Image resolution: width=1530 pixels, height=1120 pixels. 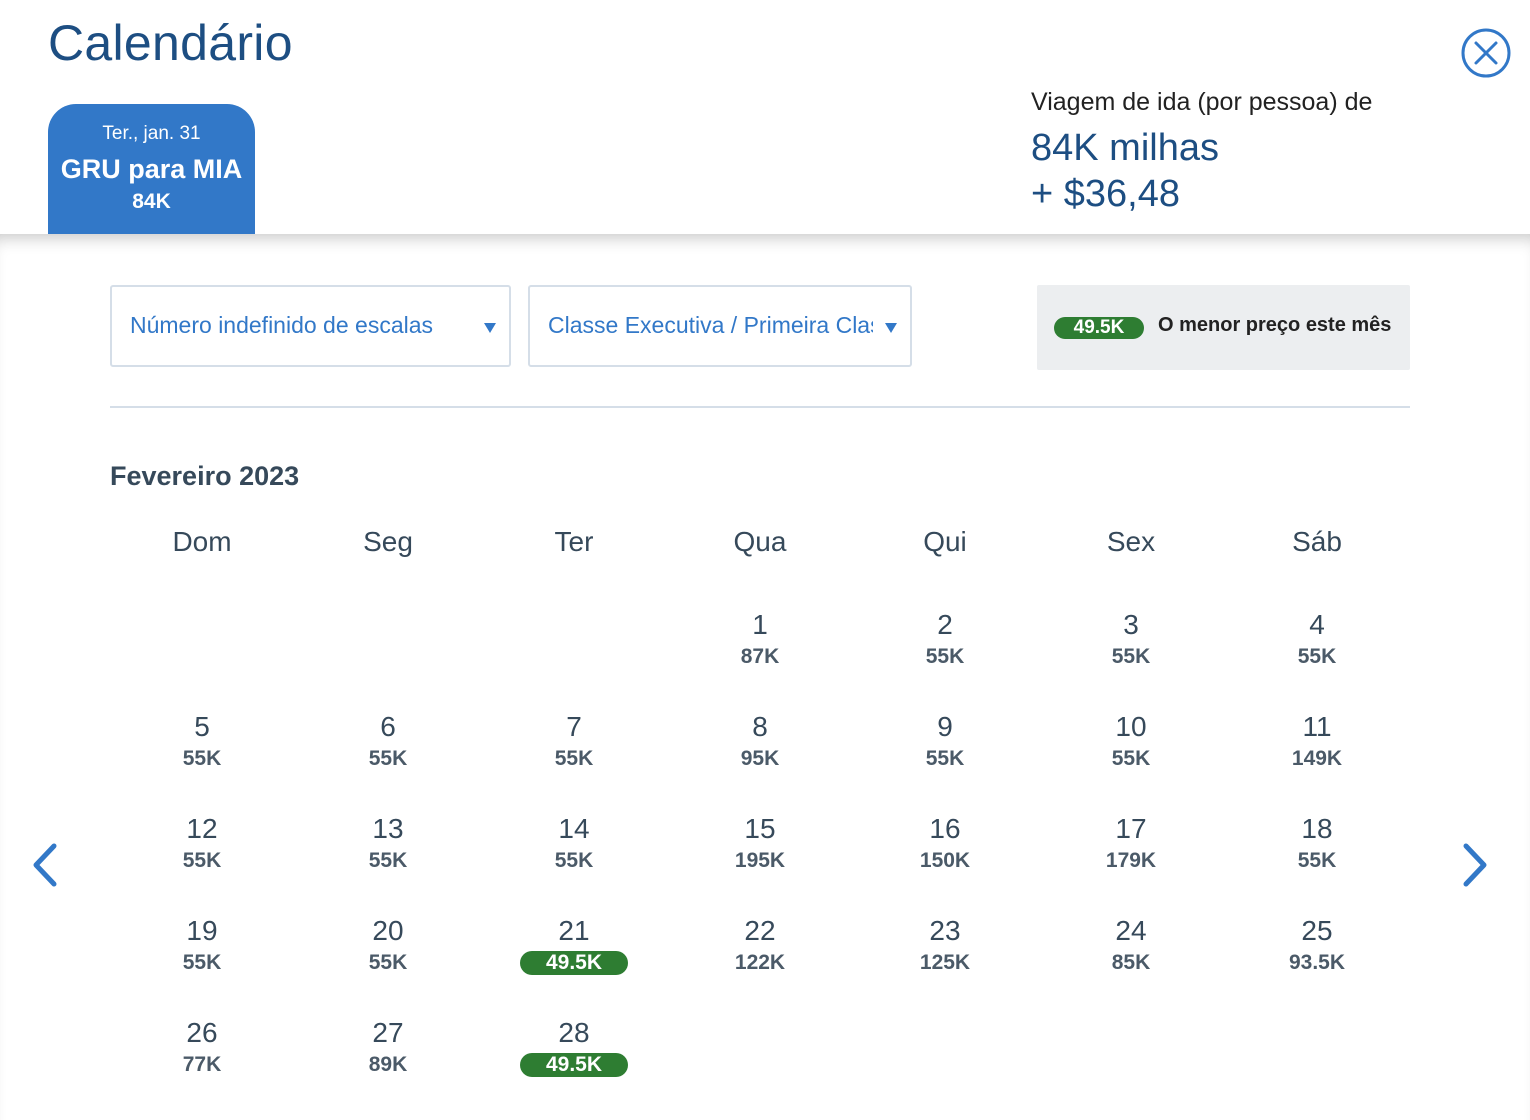 I want to click on day-price: 195K, so click(x=760, y=860).